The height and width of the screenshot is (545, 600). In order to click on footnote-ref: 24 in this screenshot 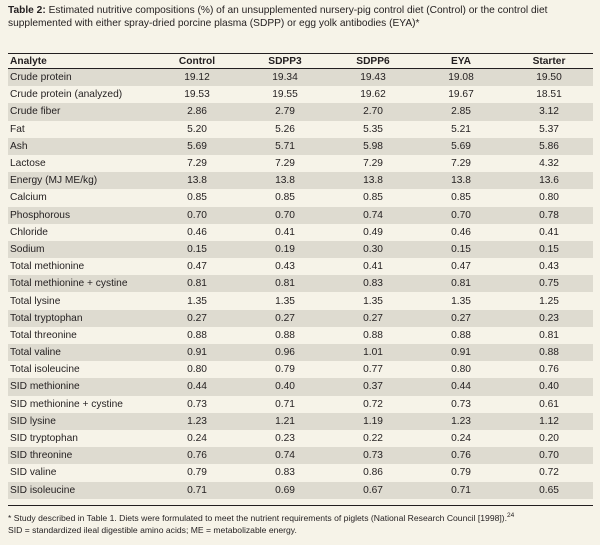, I will do `click(511, 516)`.